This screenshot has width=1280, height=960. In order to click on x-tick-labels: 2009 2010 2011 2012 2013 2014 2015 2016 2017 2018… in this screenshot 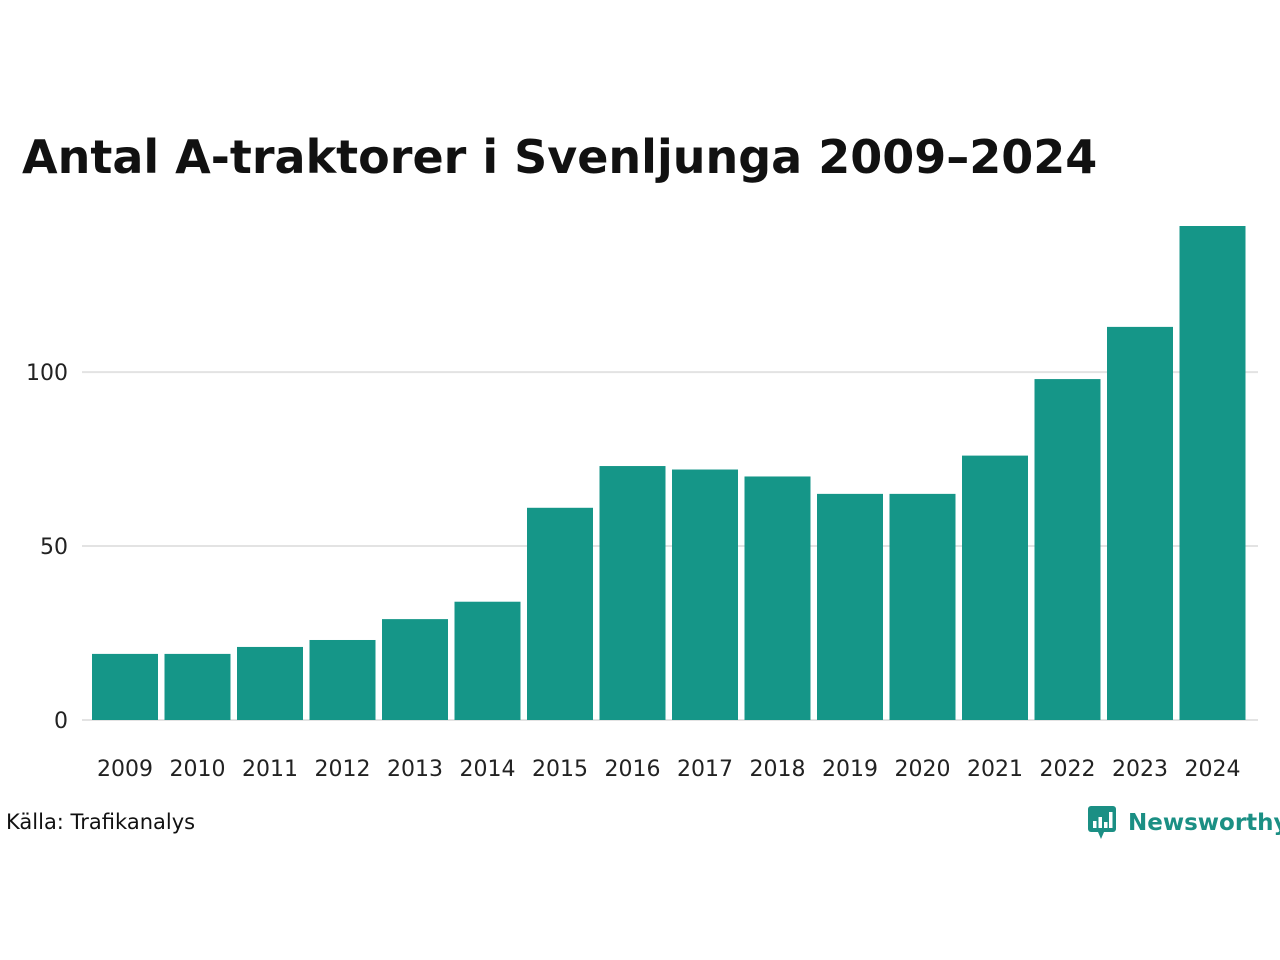, I will do `click(669, 769)`.